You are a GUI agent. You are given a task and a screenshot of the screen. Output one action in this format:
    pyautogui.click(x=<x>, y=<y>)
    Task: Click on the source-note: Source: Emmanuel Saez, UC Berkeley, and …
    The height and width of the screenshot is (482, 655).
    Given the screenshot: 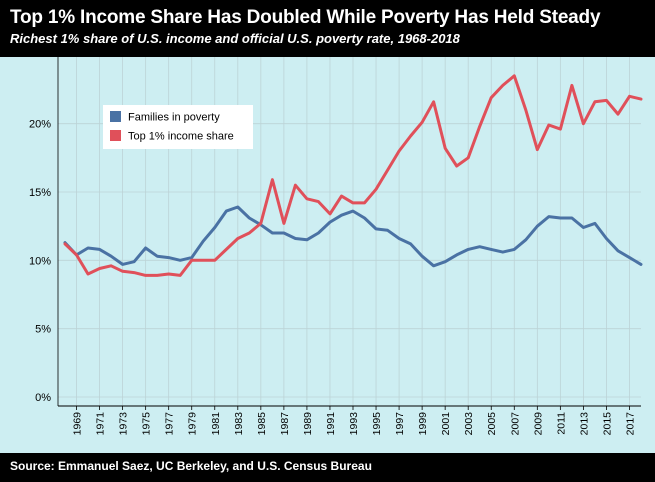 What is the action you would take?
    pyautogui.click(x=191, y=466)
    